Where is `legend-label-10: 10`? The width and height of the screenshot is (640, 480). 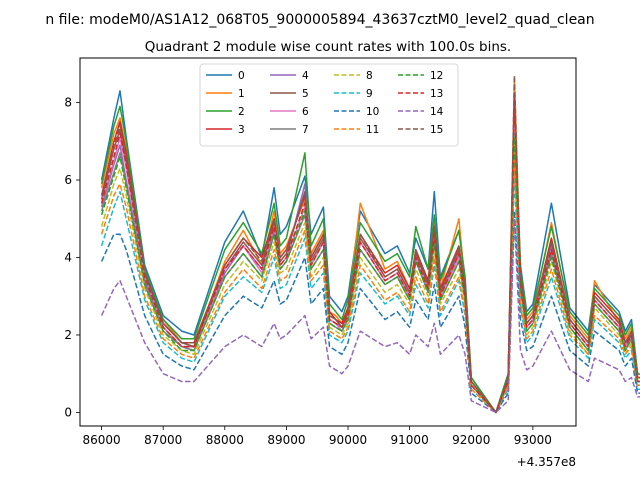
legend-label-10: 10 is located at coordinates (372, 112).